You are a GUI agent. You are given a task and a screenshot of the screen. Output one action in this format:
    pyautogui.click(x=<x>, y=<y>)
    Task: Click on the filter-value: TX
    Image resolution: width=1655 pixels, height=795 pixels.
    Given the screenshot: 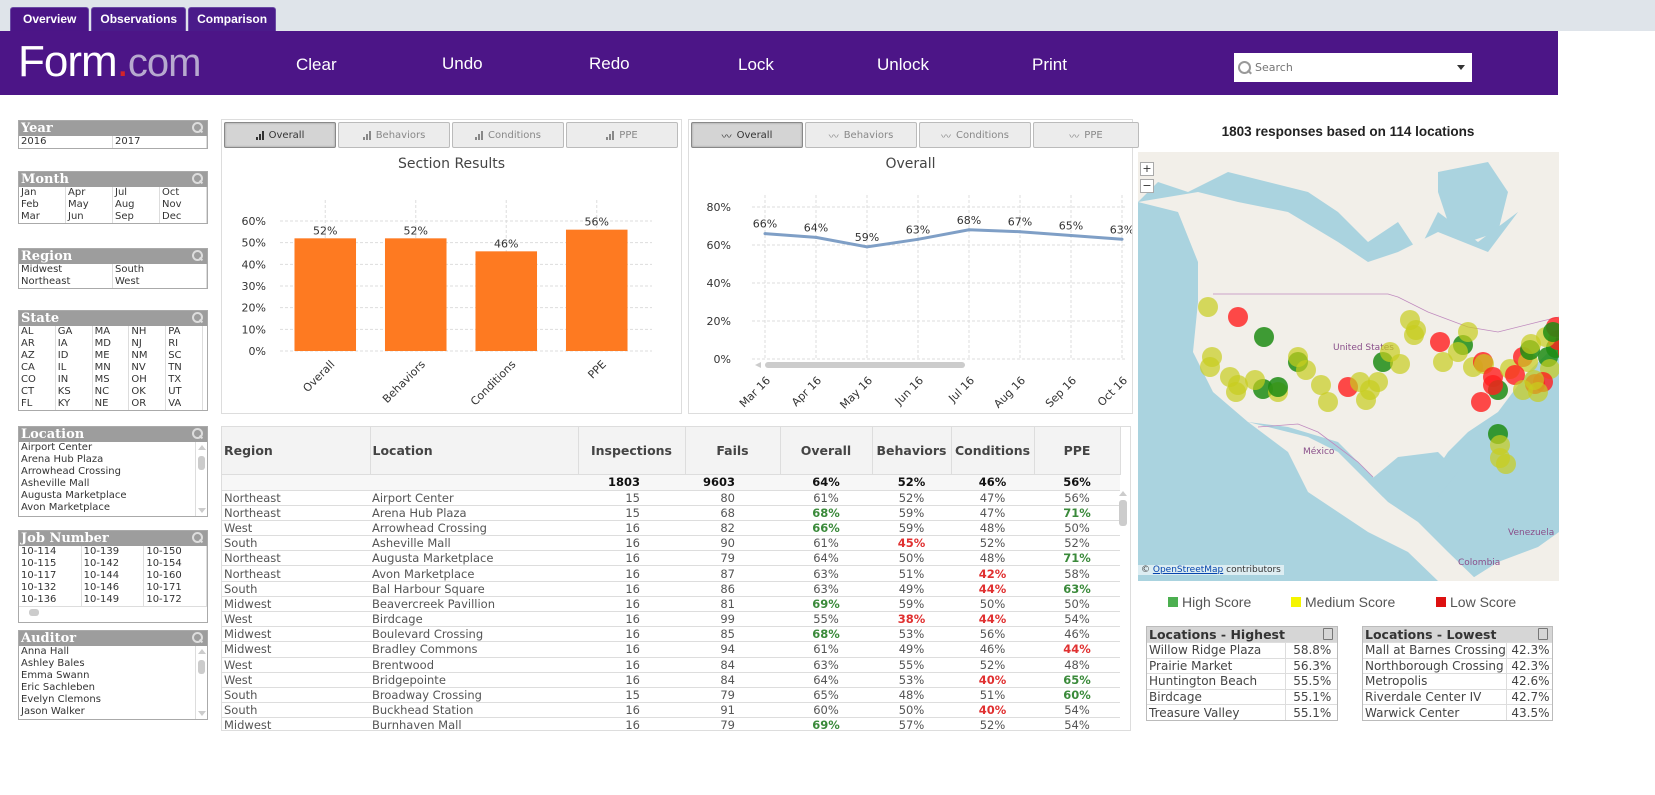 What is the action you would take?
    pyautogui.click(x=184, y=380)
    